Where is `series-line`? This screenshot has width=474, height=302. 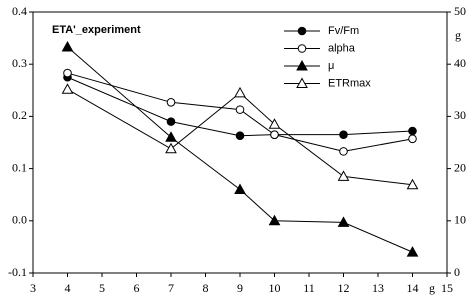
series-line is located at coordinates (240, 106).